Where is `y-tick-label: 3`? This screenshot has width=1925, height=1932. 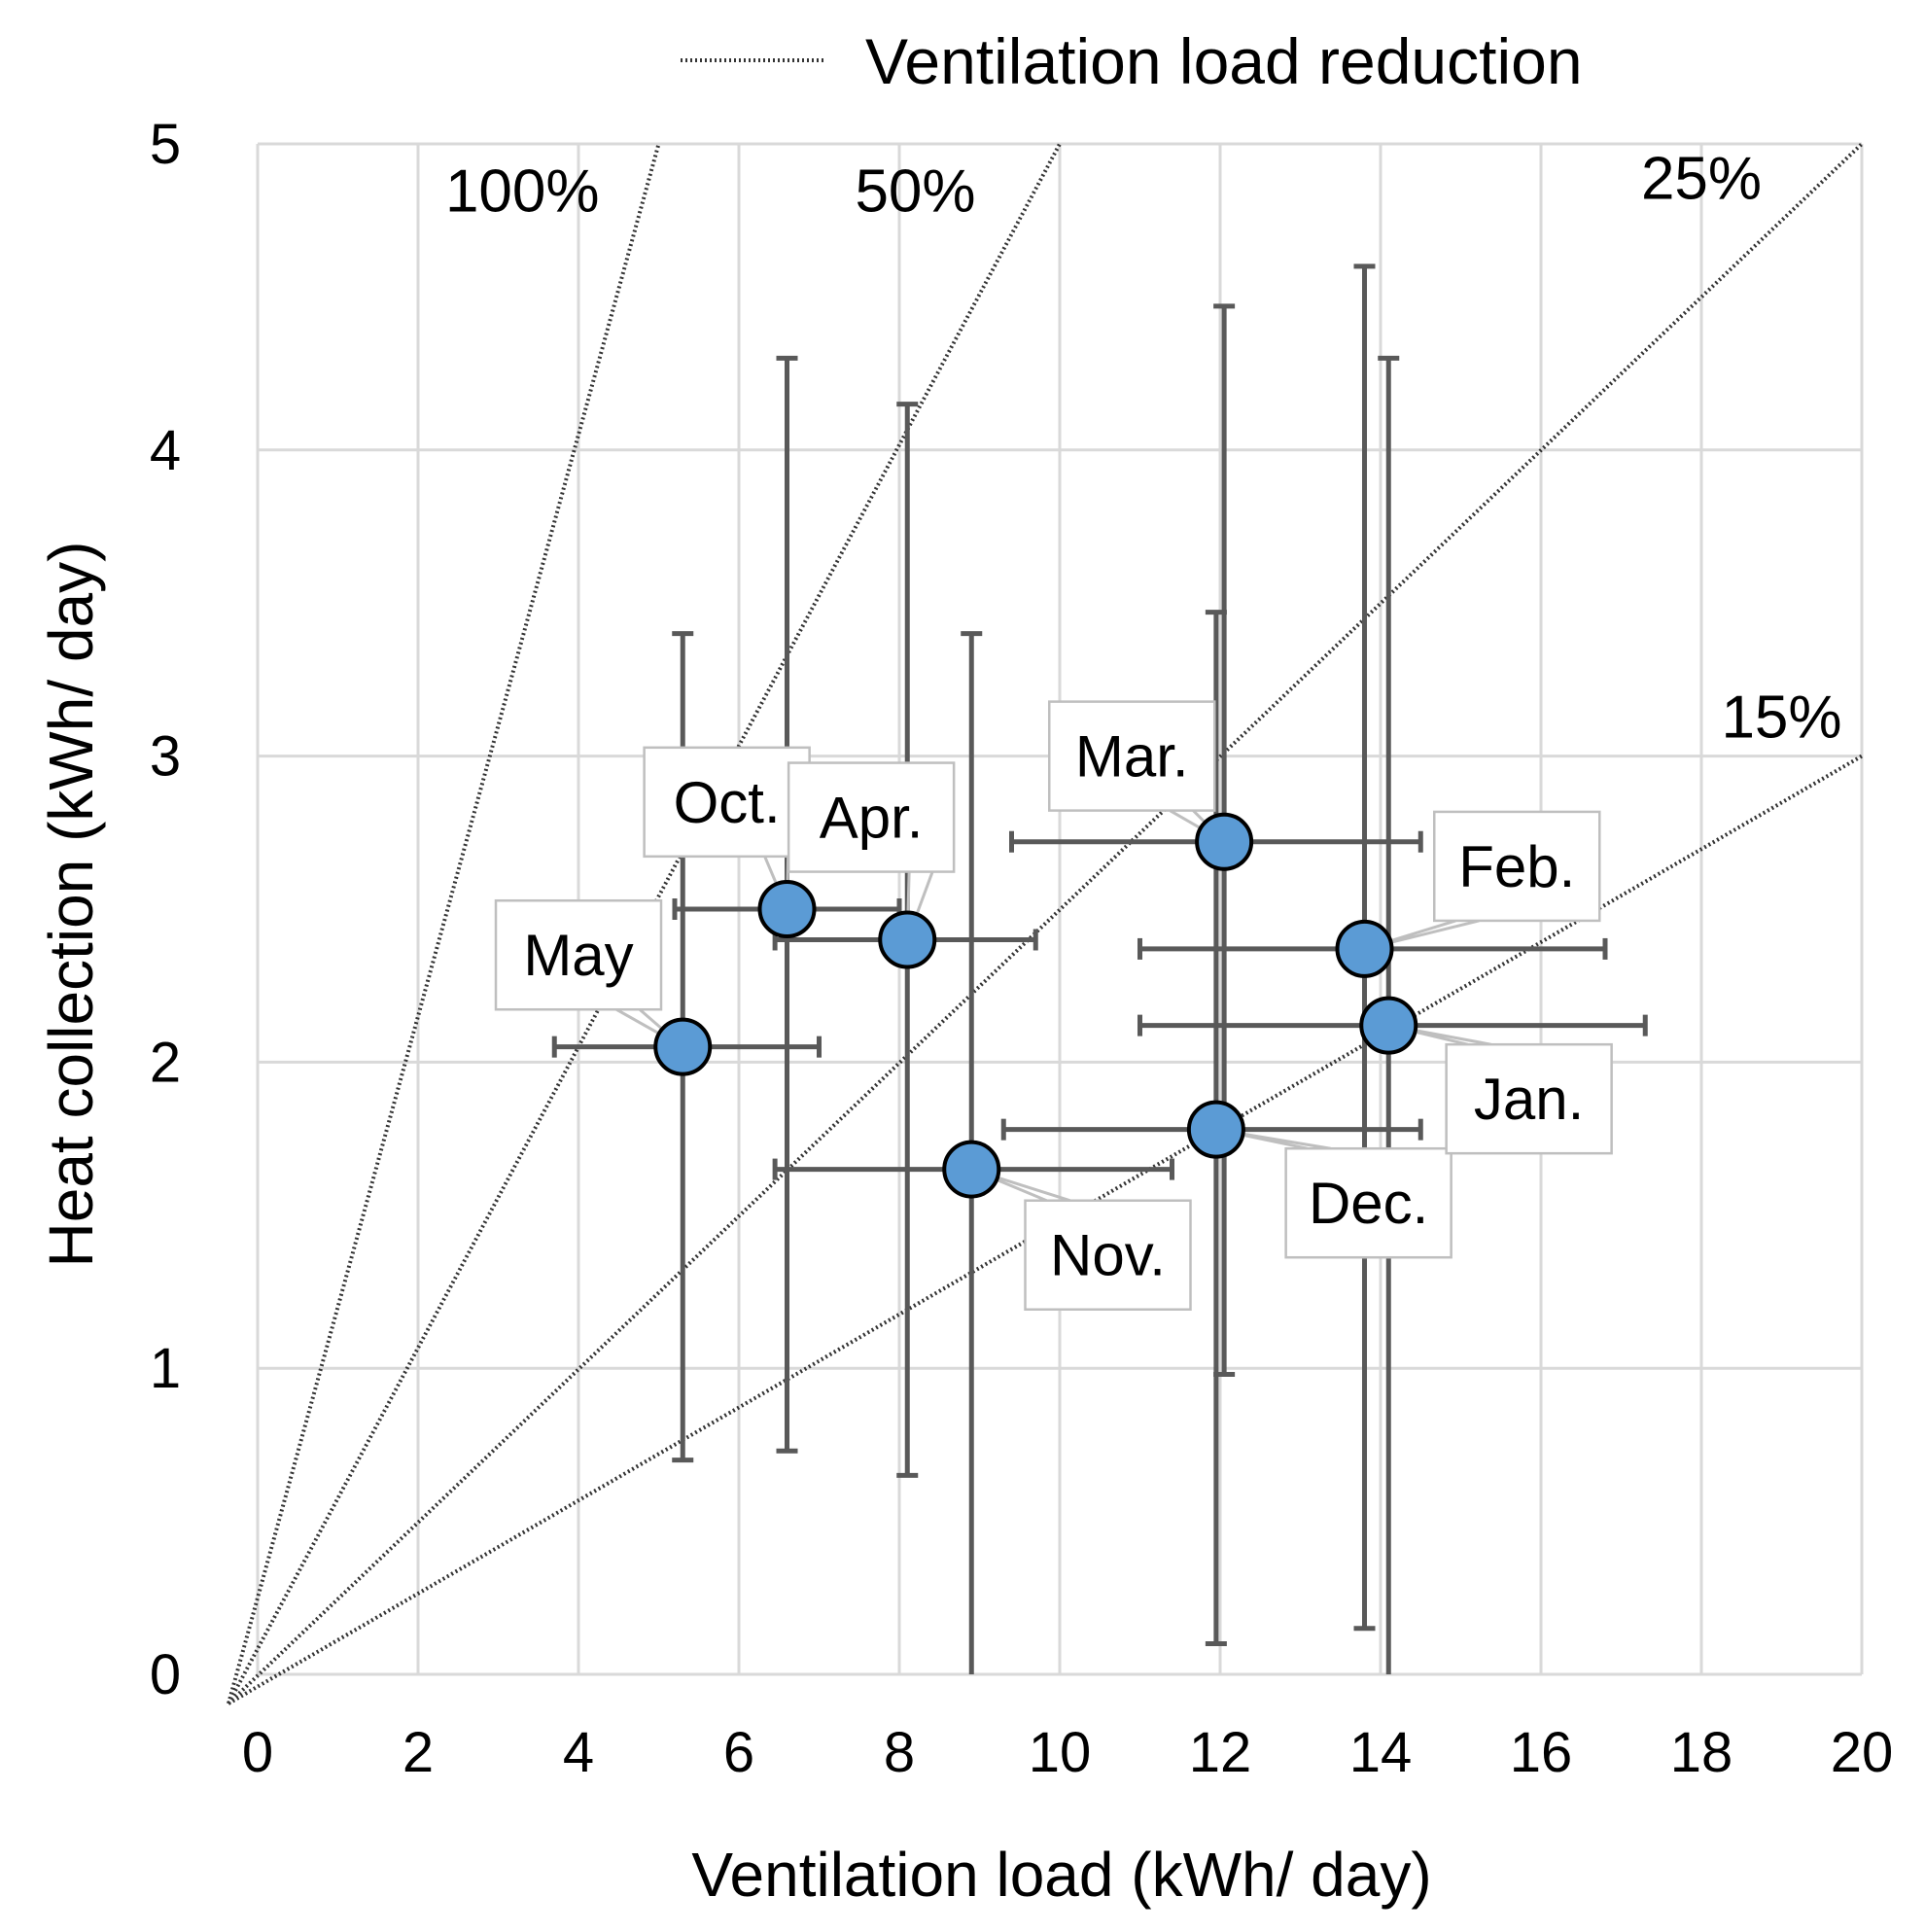
y-tick-label: 3 is located at coordinates (165, 757).